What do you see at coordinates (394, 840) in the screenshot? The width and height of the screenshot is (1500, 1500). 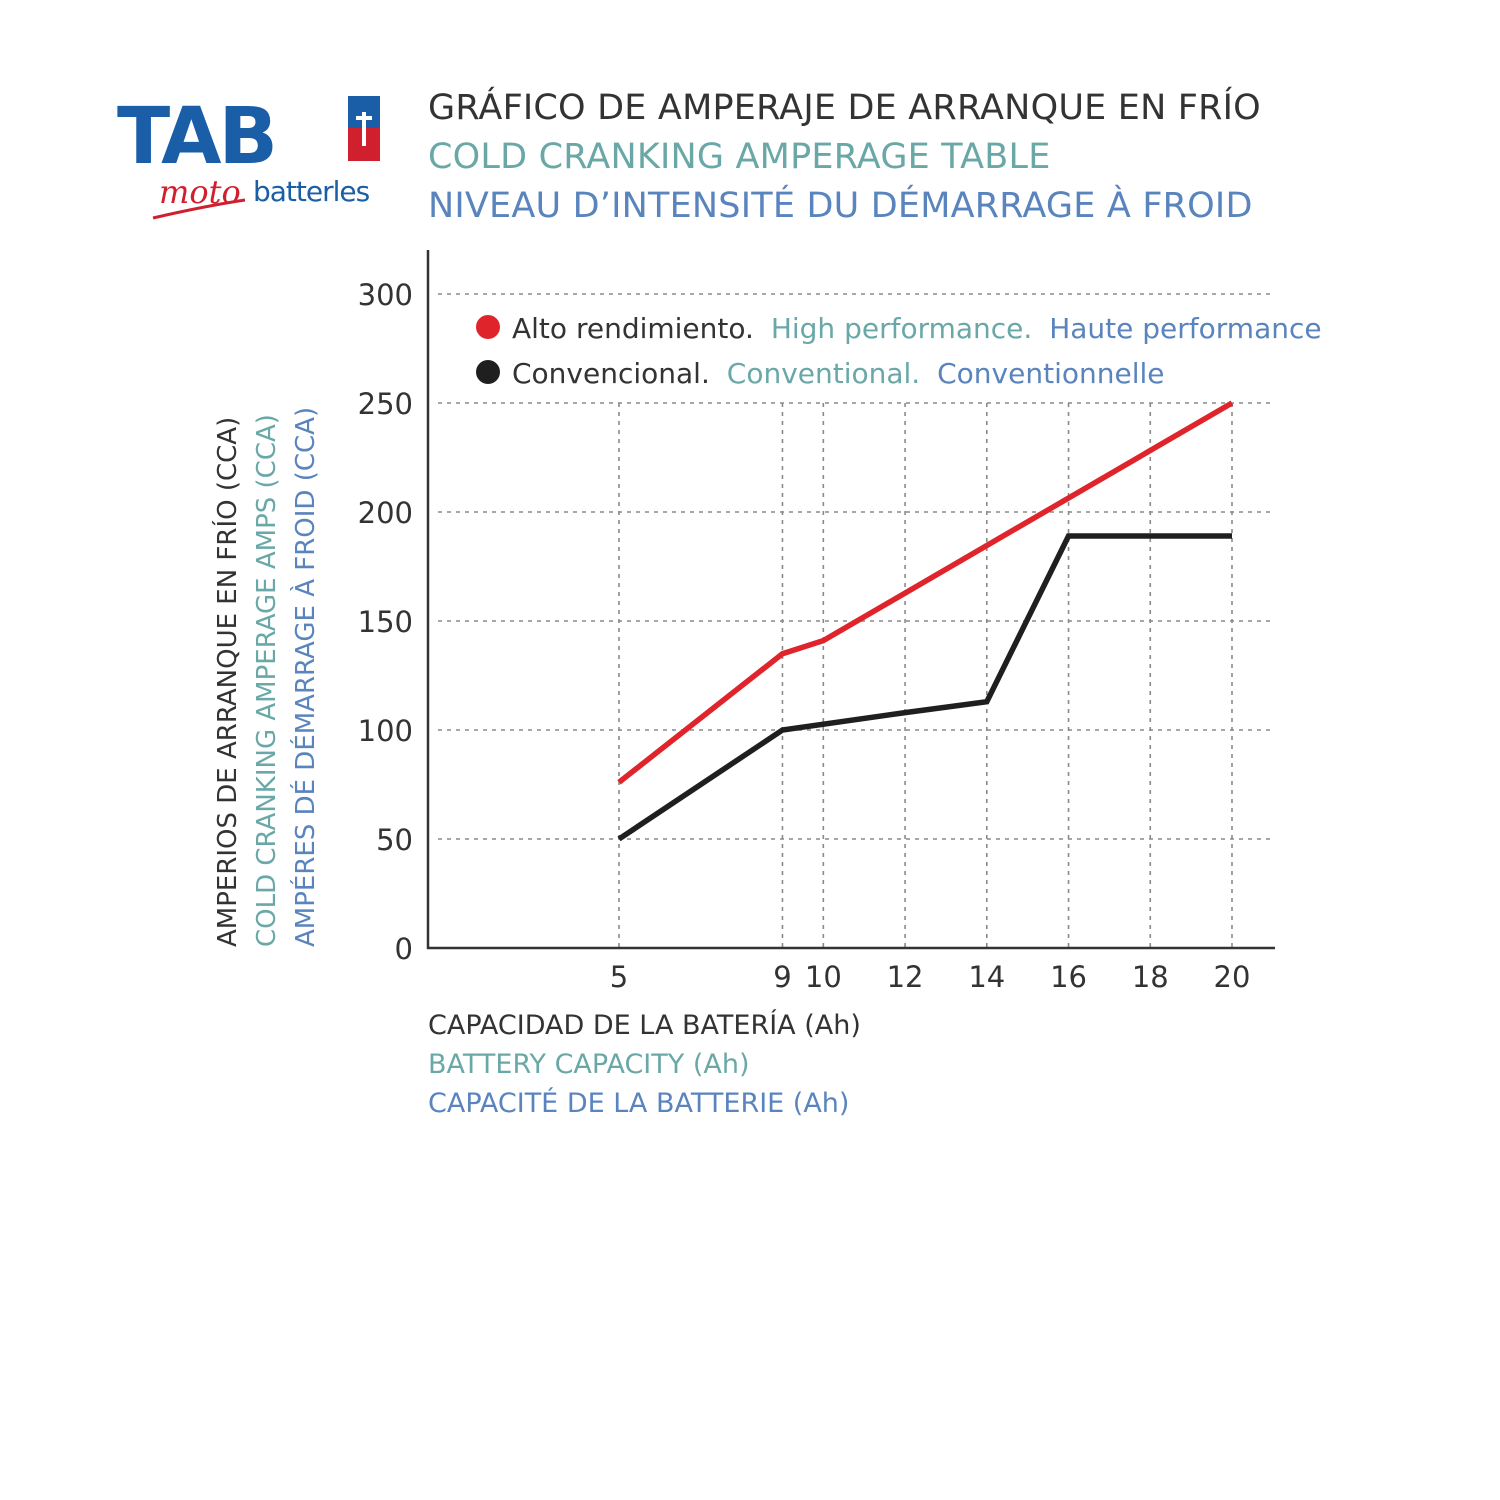 I see `y-tick-label: 50` at bounding box center [394, 840].